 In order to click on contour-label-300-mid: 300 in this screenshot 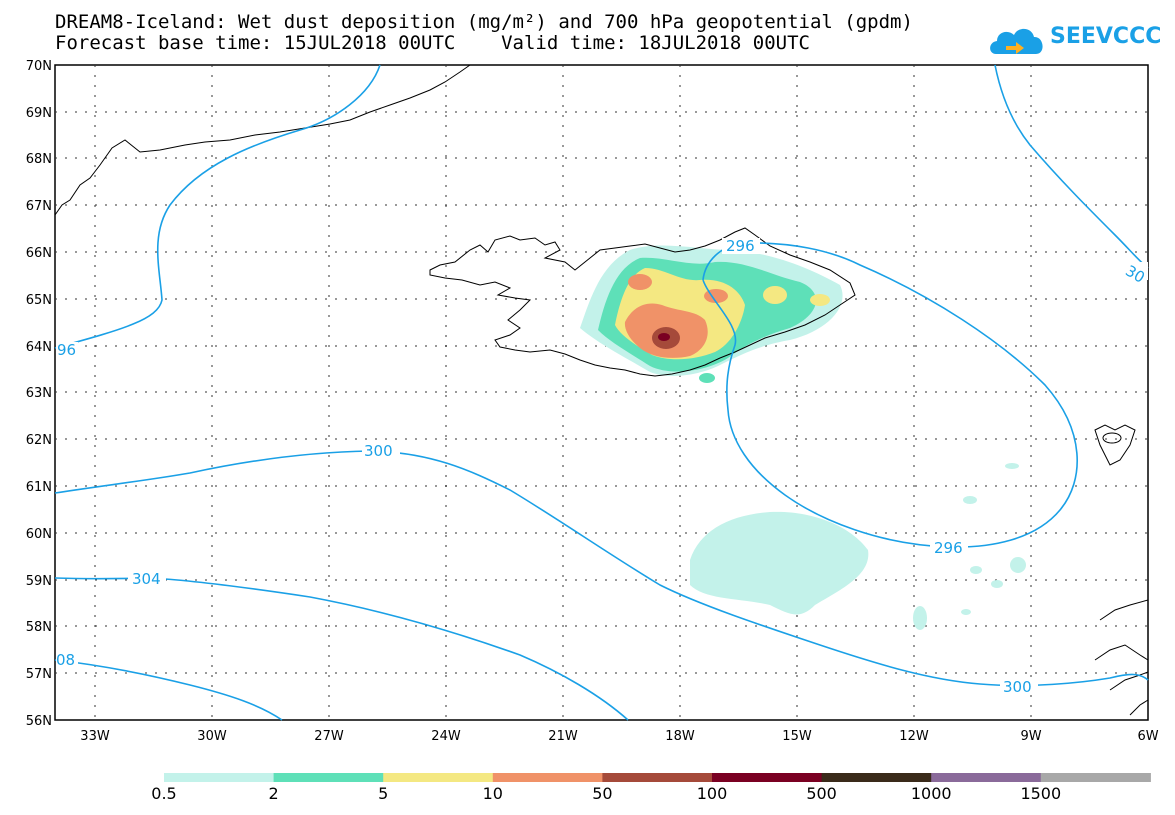, I will do `click(378, 451)`.